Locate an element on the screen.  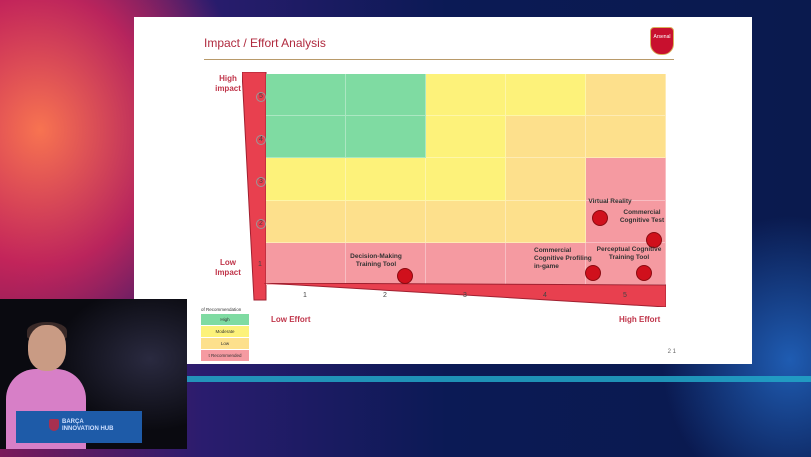
y-tick: 3 is located at coordinates (261, 182).